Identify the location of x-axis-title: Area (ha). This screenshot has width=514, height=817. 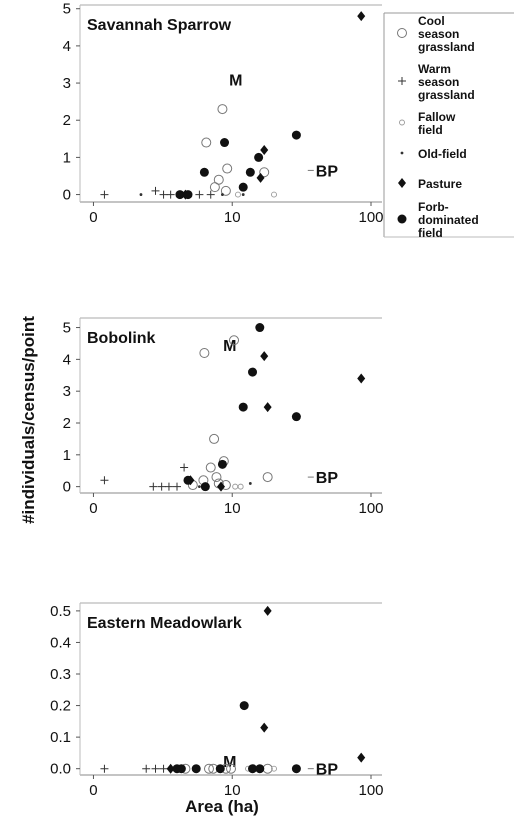
(222, 806).